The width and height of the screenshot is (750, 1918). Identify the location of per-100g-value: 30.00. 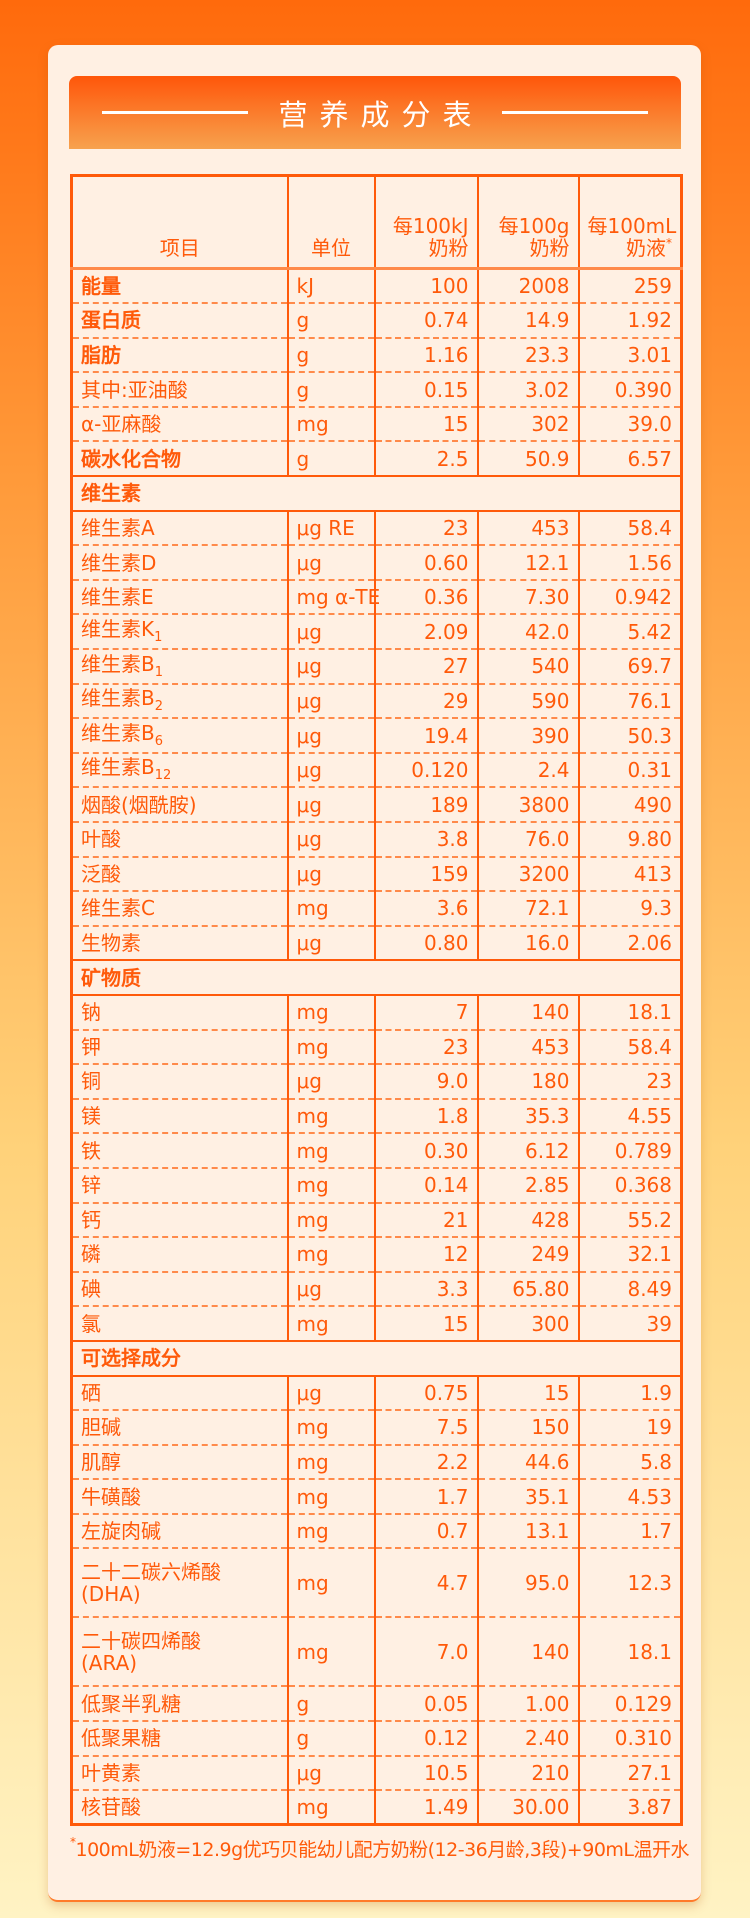
(527, 1807).